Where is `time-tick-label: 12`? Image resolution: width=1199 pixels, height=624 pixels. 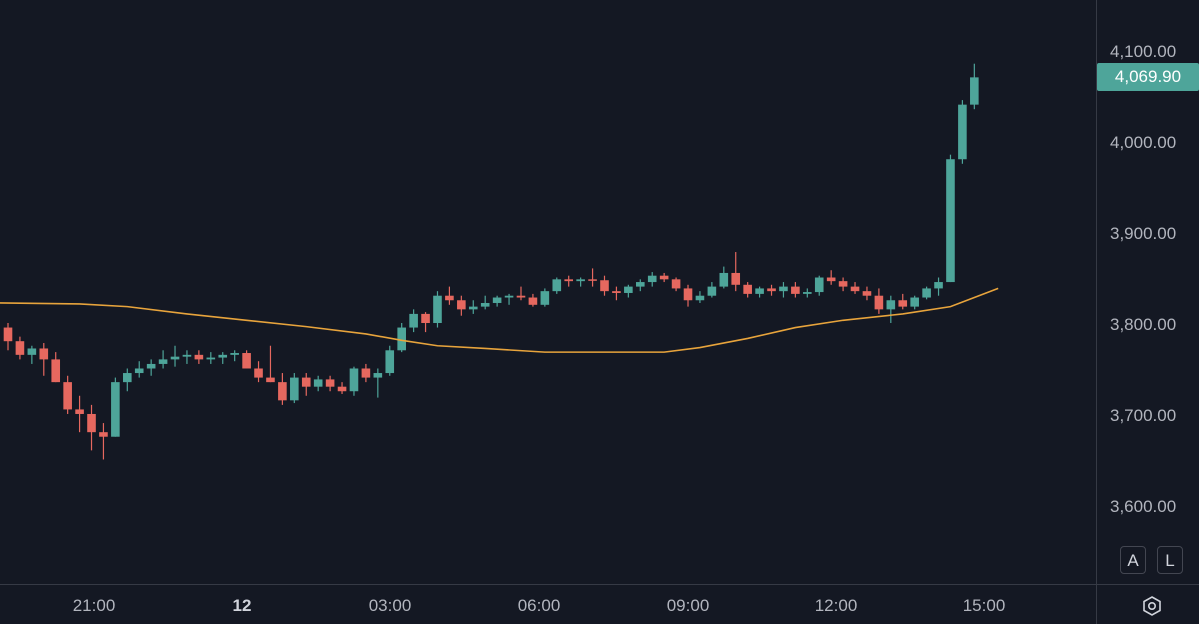 time-tick-label: 12 is located at coordinates (242, 605).